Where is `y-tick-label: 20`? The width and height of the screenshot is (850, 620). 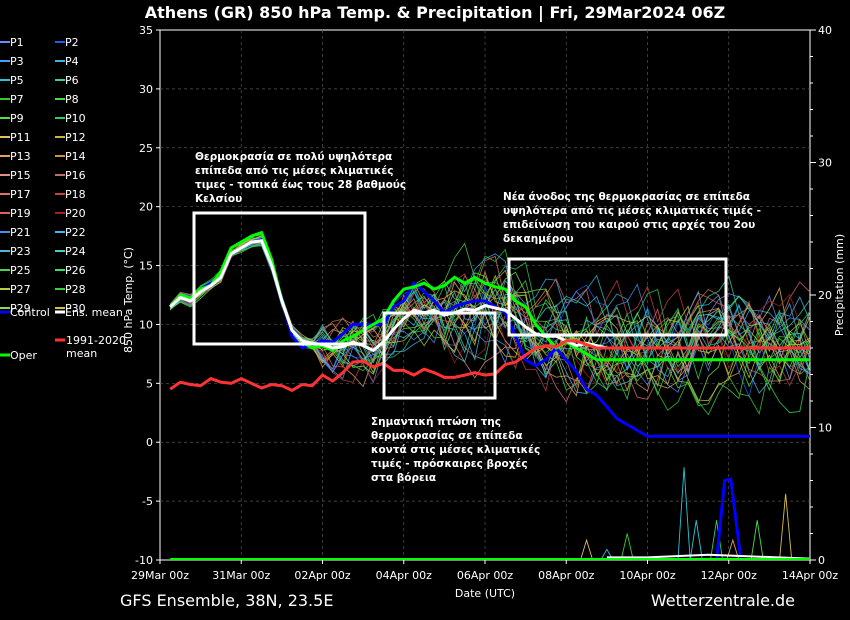
y-tick-label: 20 is located at coordinates (146, 207).